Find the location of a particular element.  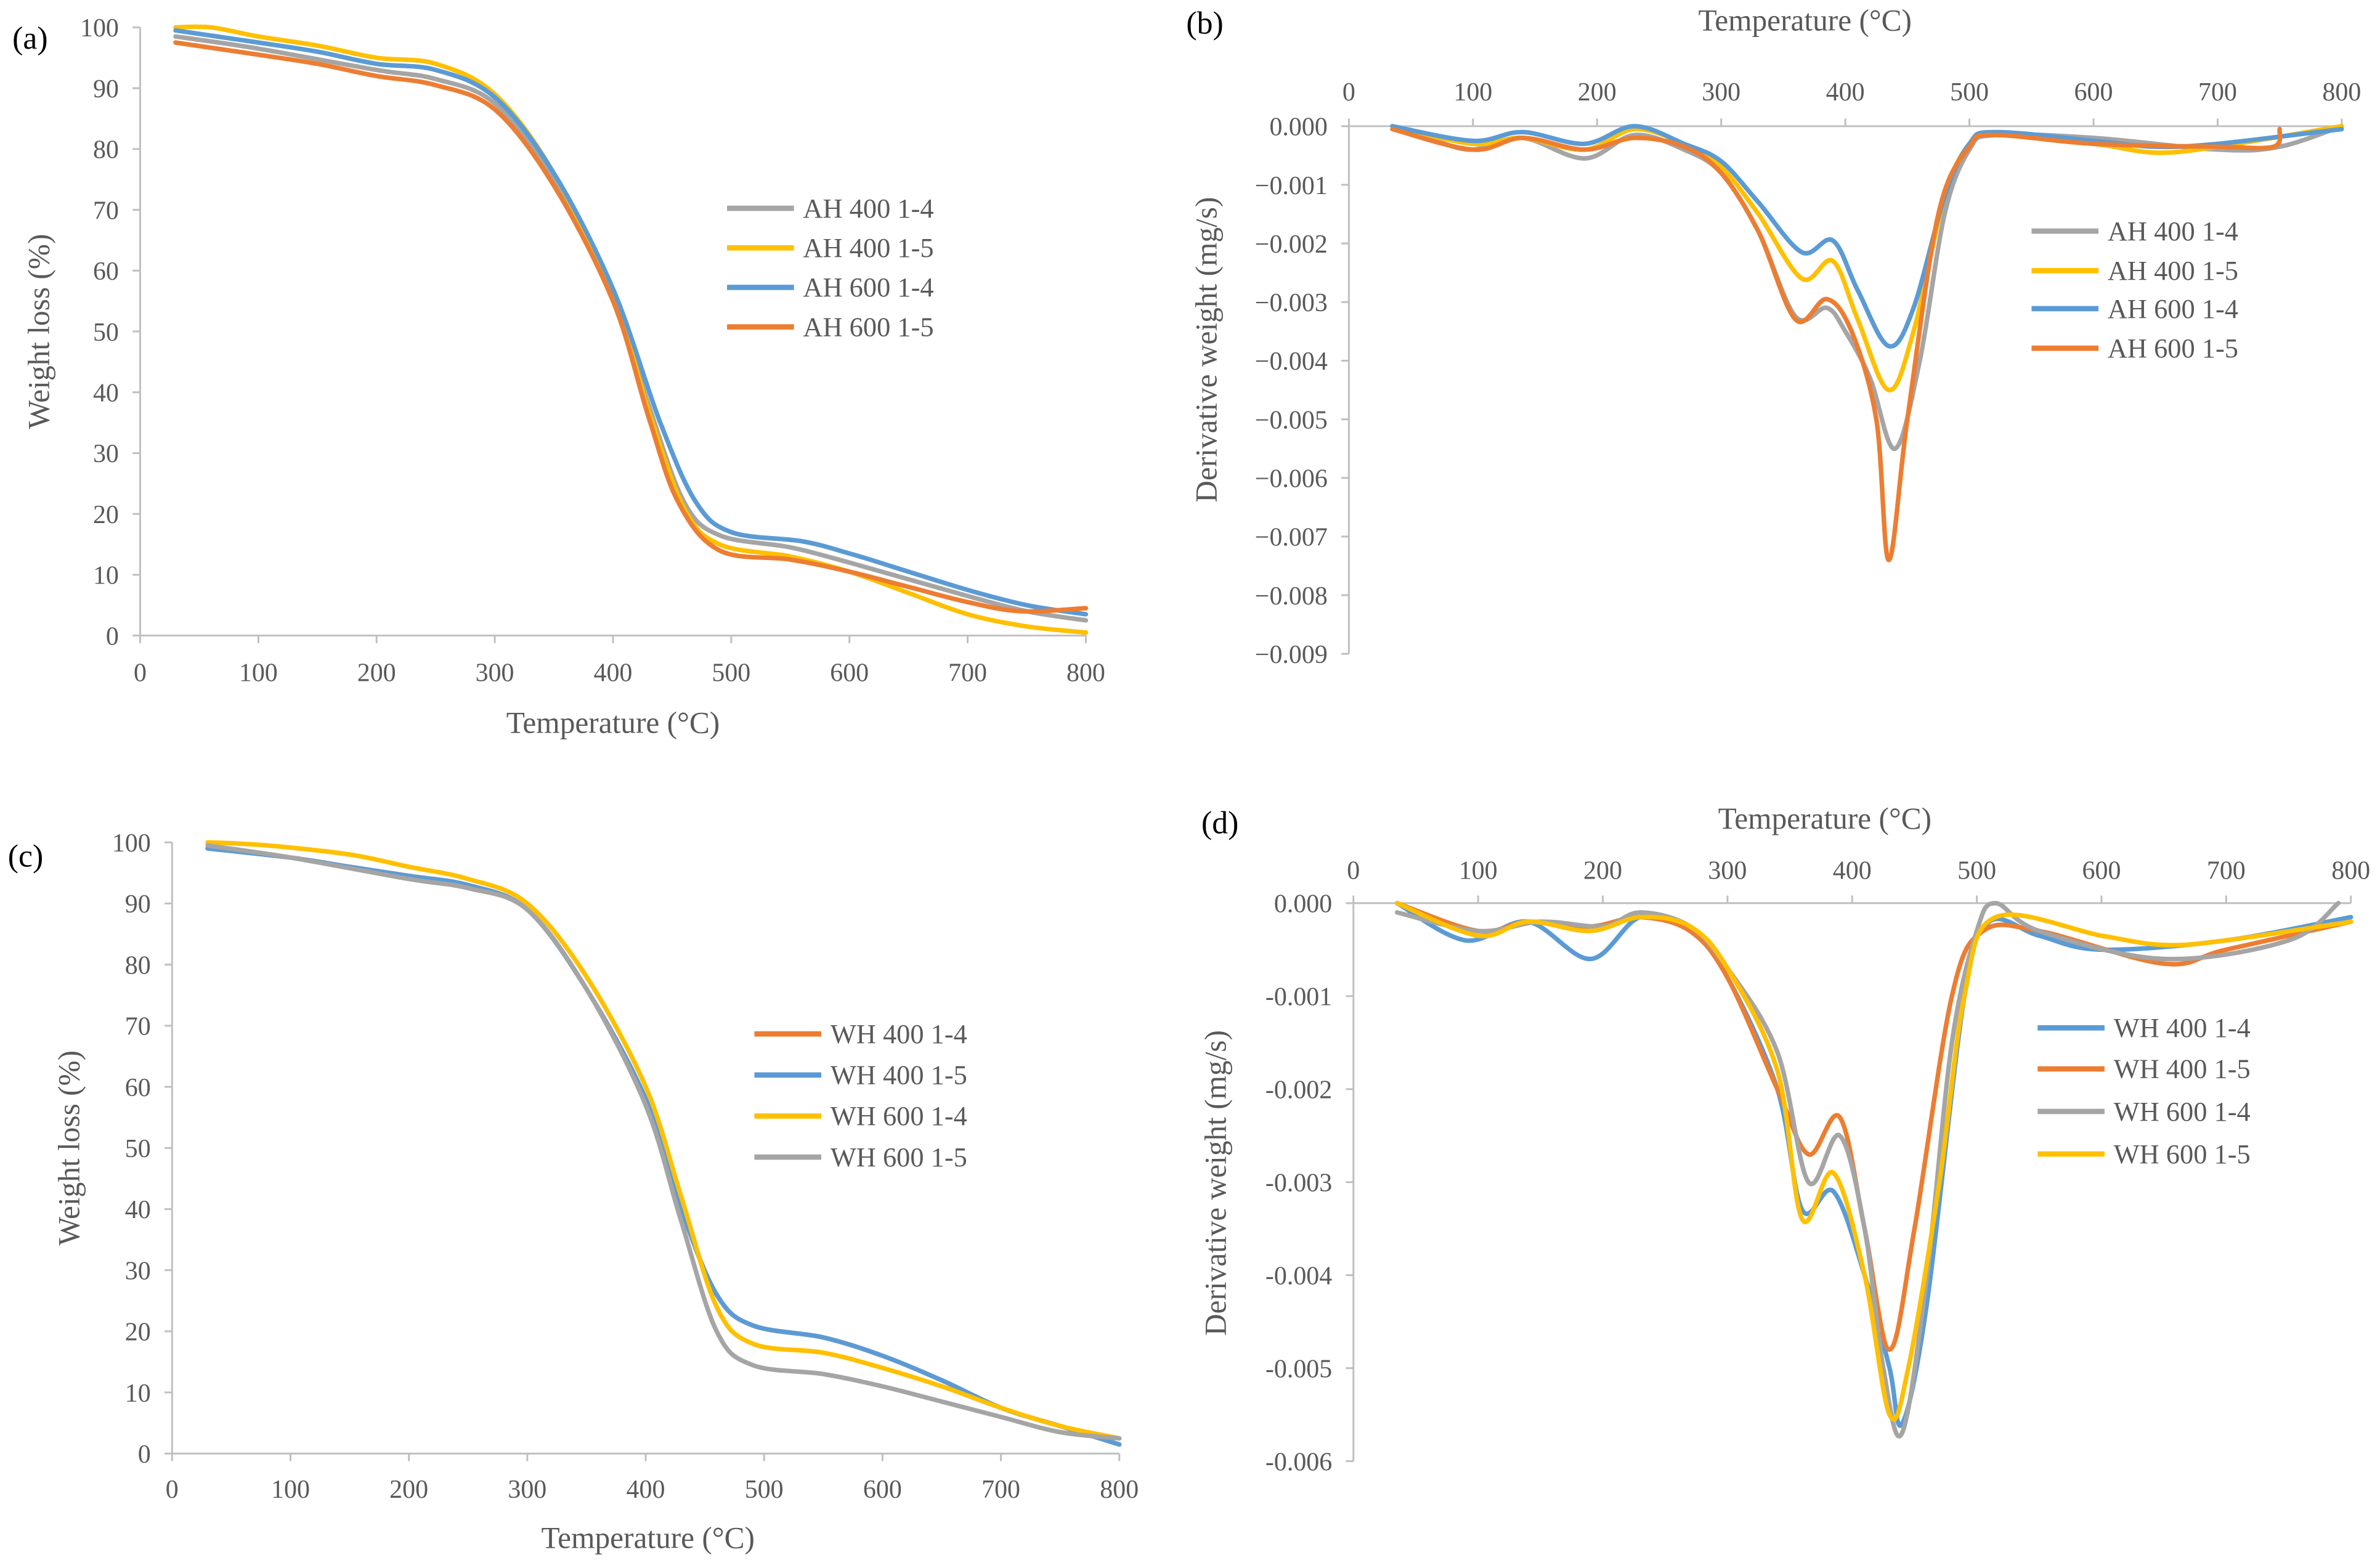

y-tick-label: −0.007 is located at coordinates (1292, 538).